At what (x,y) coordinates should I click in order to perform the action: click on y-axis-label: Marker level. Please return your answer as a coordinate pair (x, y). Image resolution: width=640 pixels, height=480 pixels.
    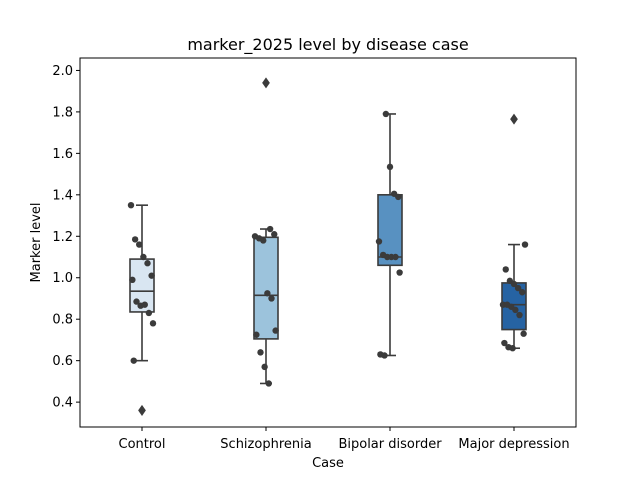
    Looking at the image, I should click on (36, 243).